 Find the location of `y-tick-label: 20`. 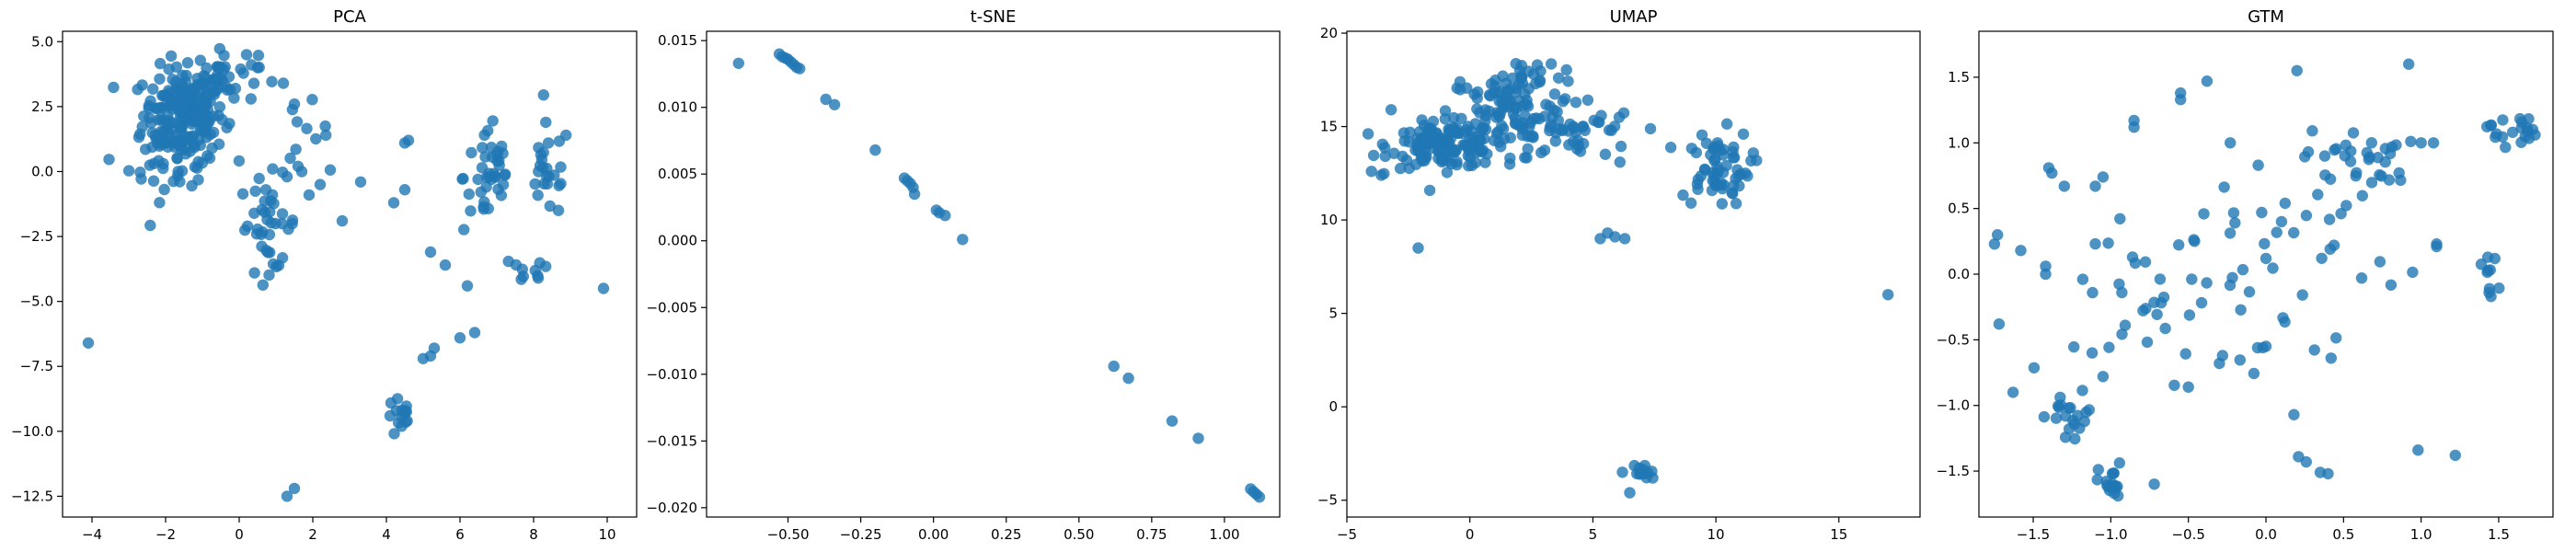

y-tick-label: 20 is located at coordinates (1329, 33).